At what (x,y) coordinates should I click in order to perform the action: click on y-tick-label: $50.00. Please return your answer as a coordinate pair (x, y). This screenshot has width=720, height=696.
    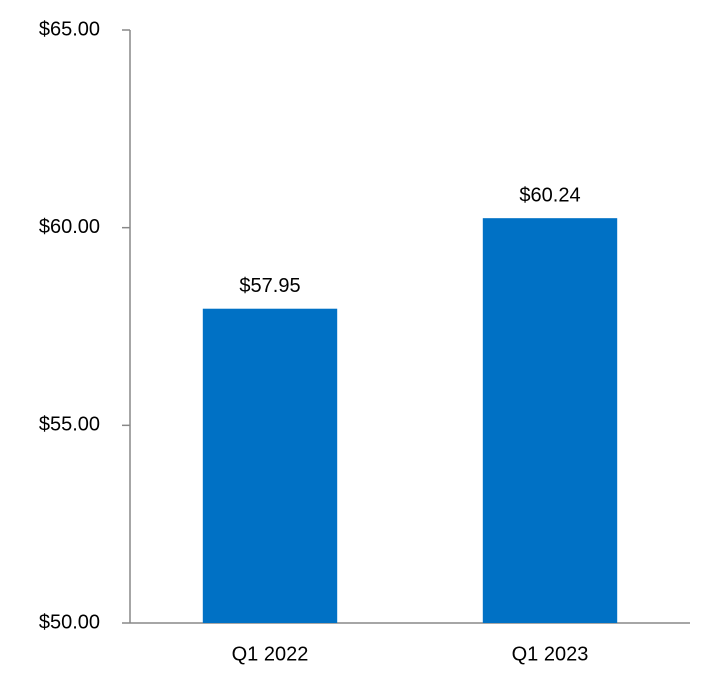
    Looking at the image, I should click on (69, 622).